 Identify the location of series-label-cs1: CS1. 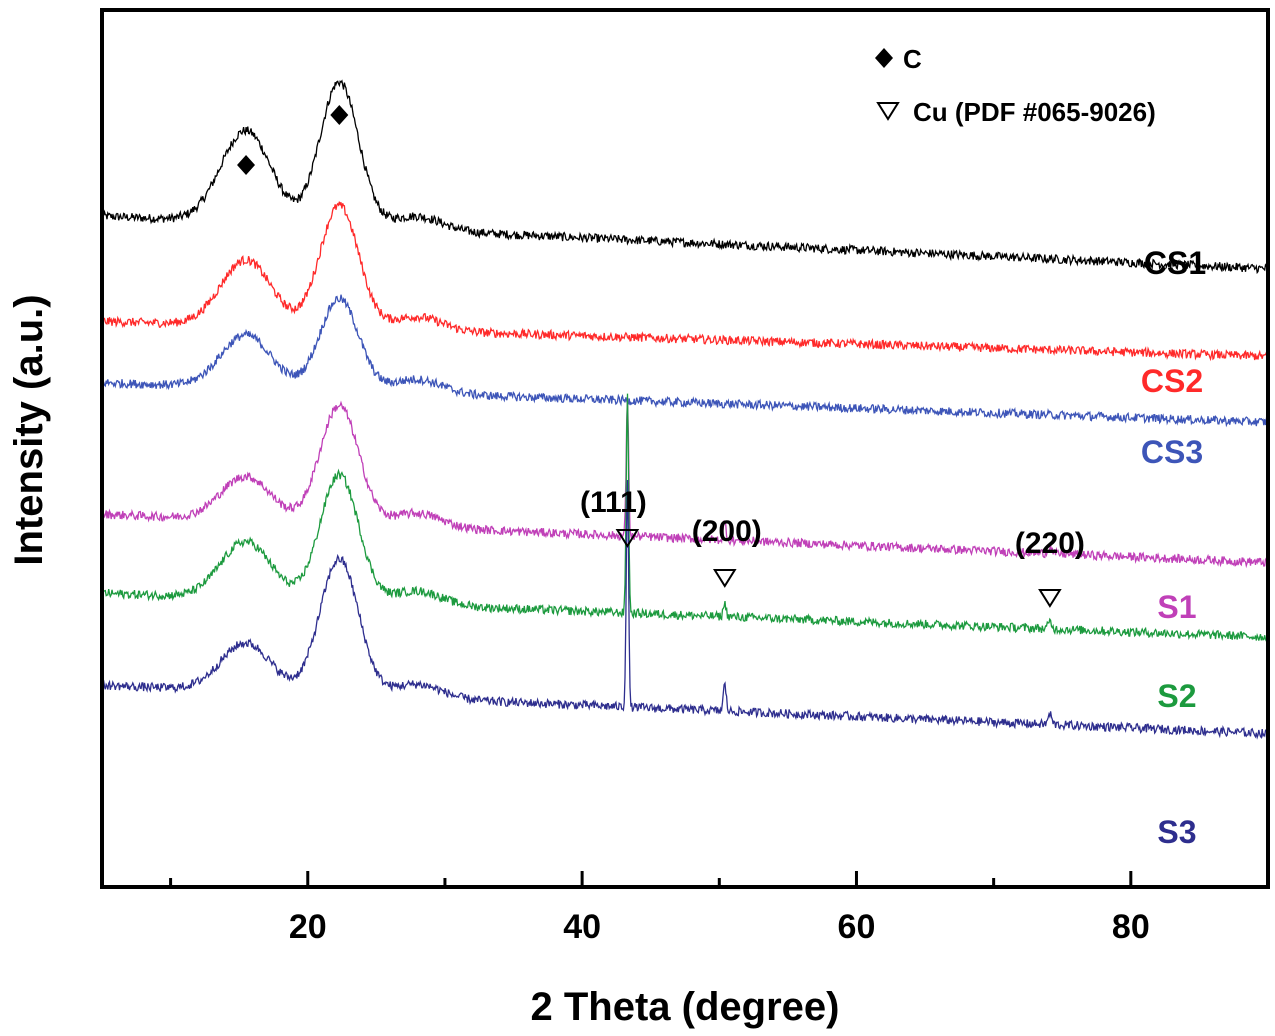
(1175, 263).